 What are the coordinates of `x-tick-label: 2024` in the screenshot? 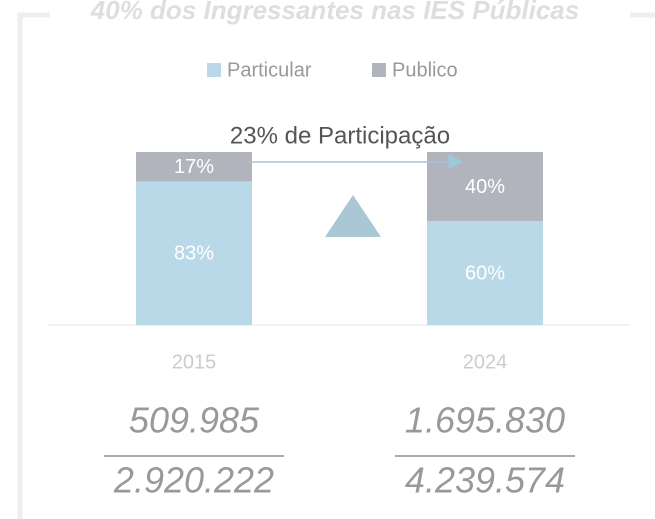 It's located at (485, 362).